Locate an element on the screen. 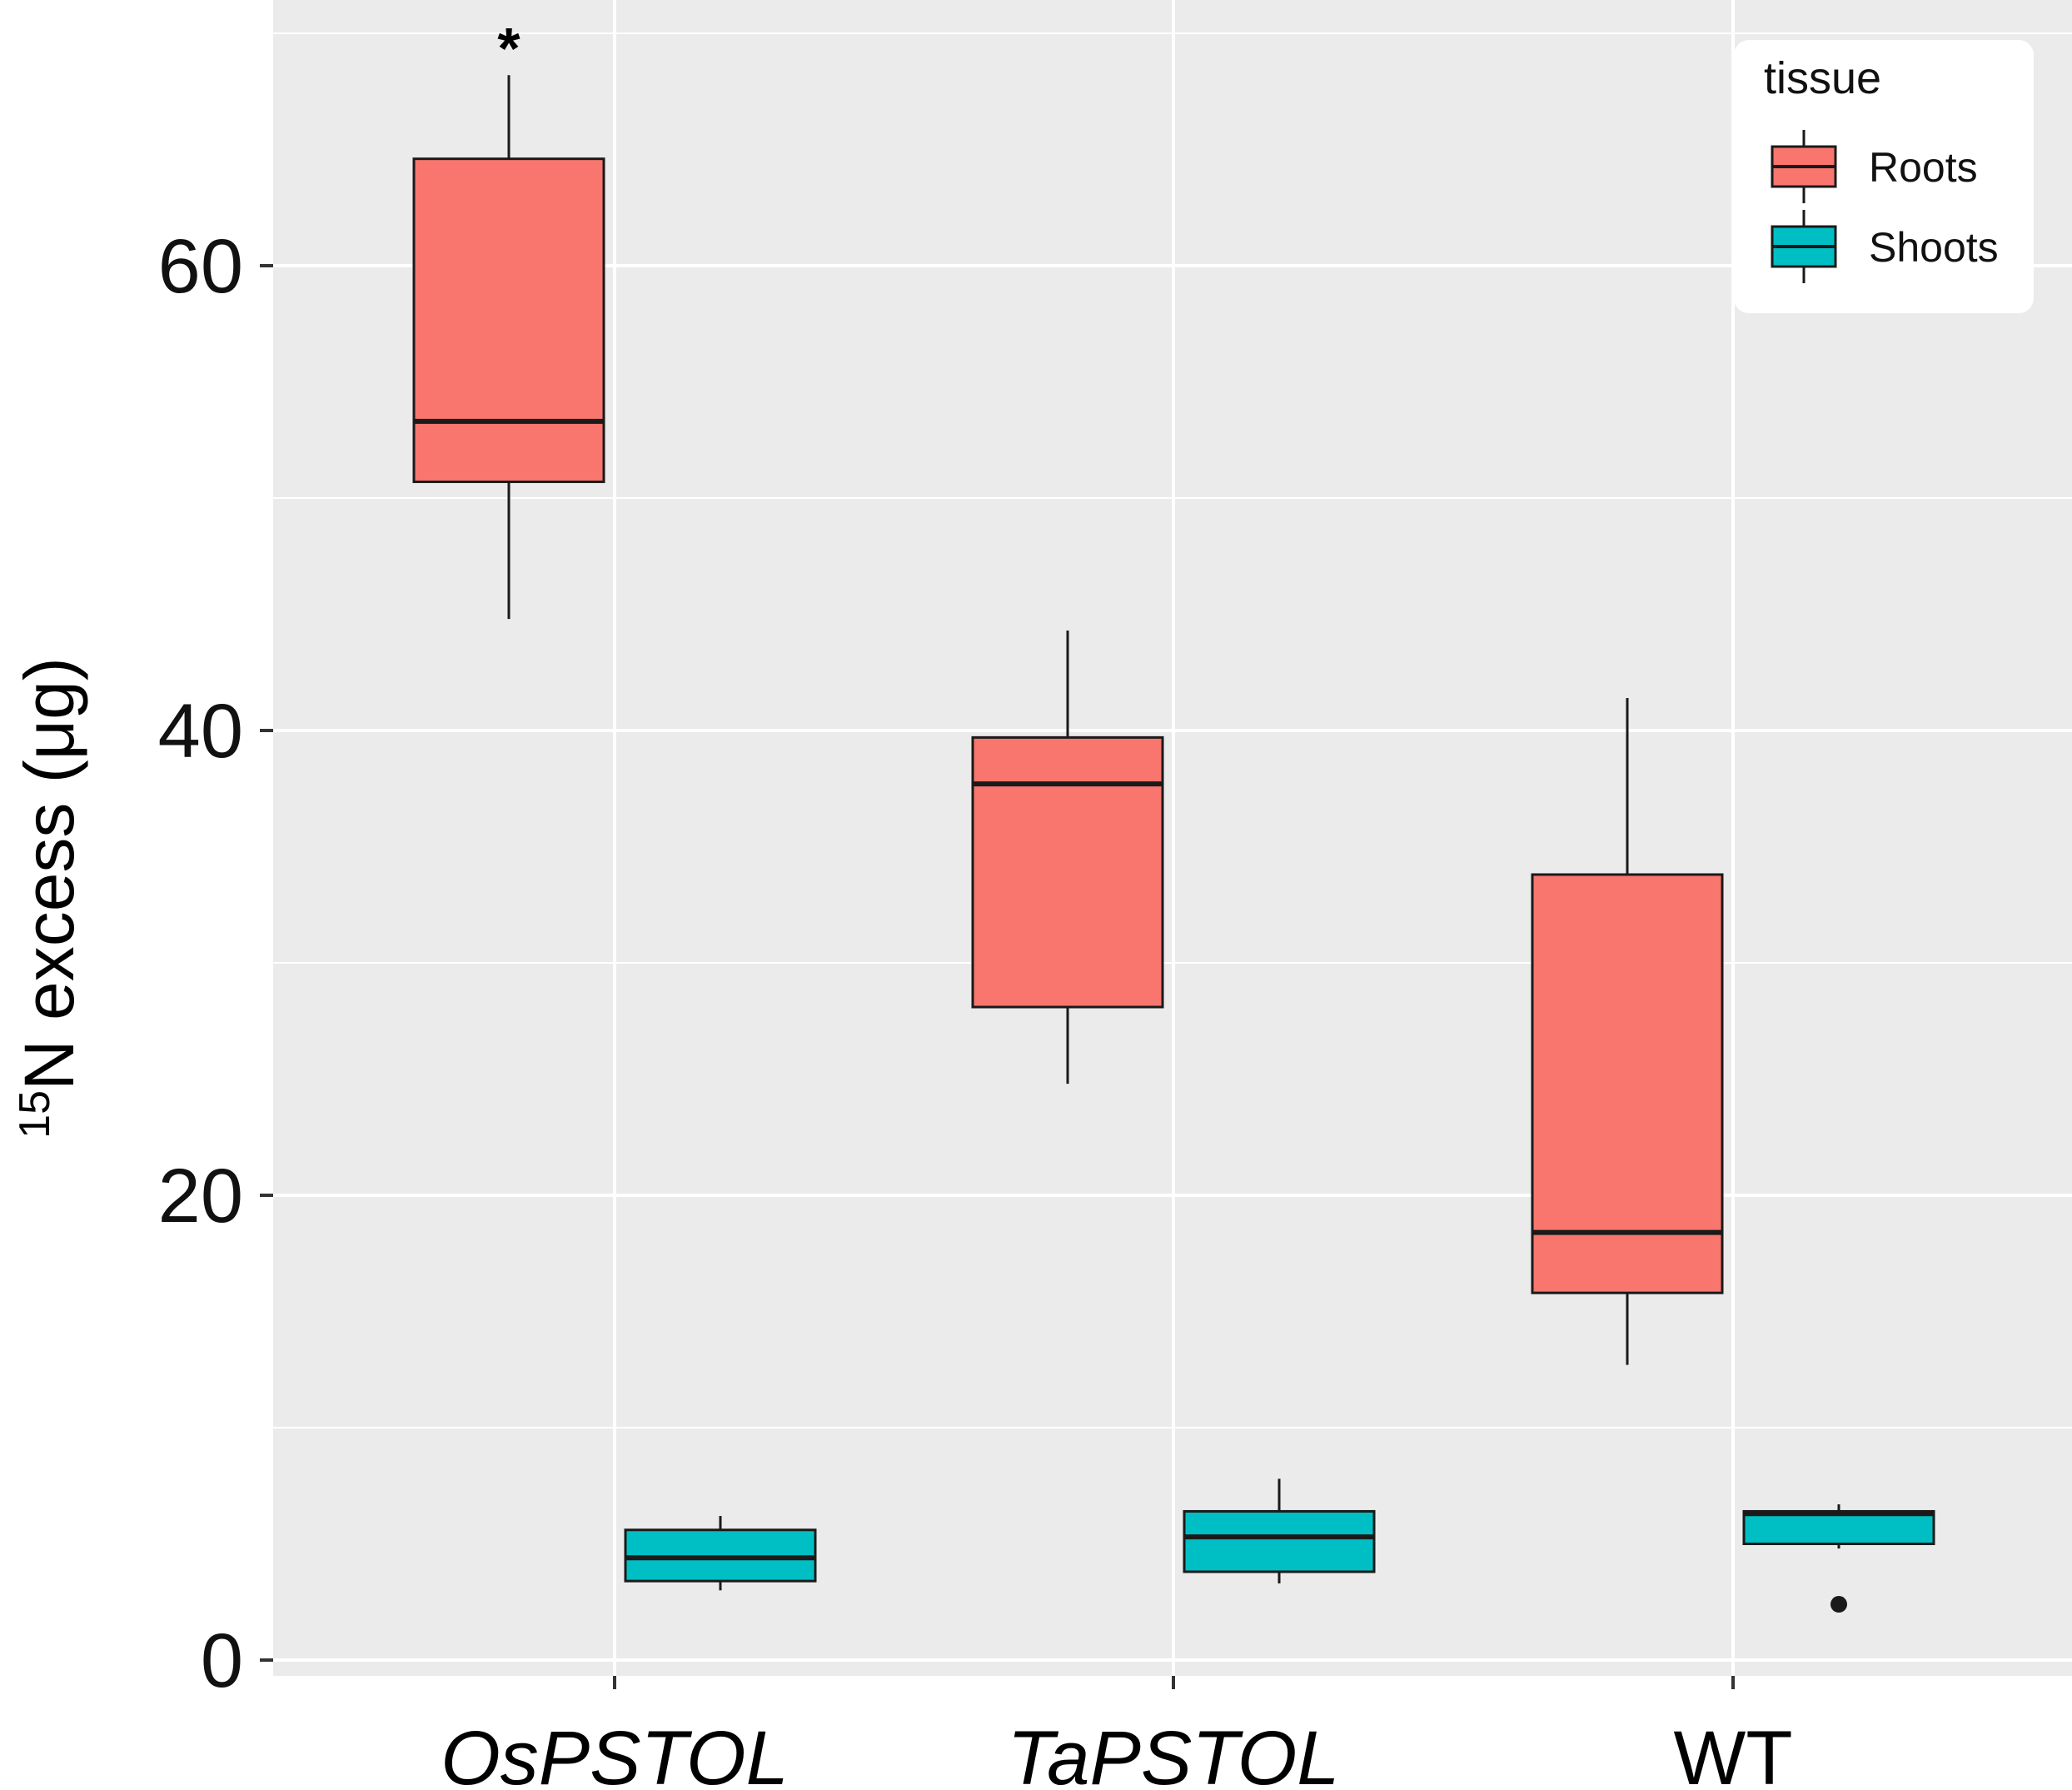  roots-box-ospstol is located at coordinates (508, 347).